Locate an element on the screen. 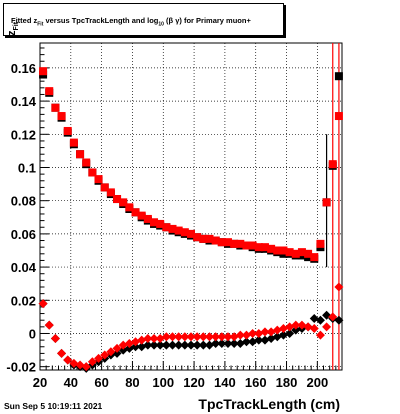 Image resolution: width=400 pixels, height=414 pixels. y-axis-title: zFit is located at coordinates (13, 28).